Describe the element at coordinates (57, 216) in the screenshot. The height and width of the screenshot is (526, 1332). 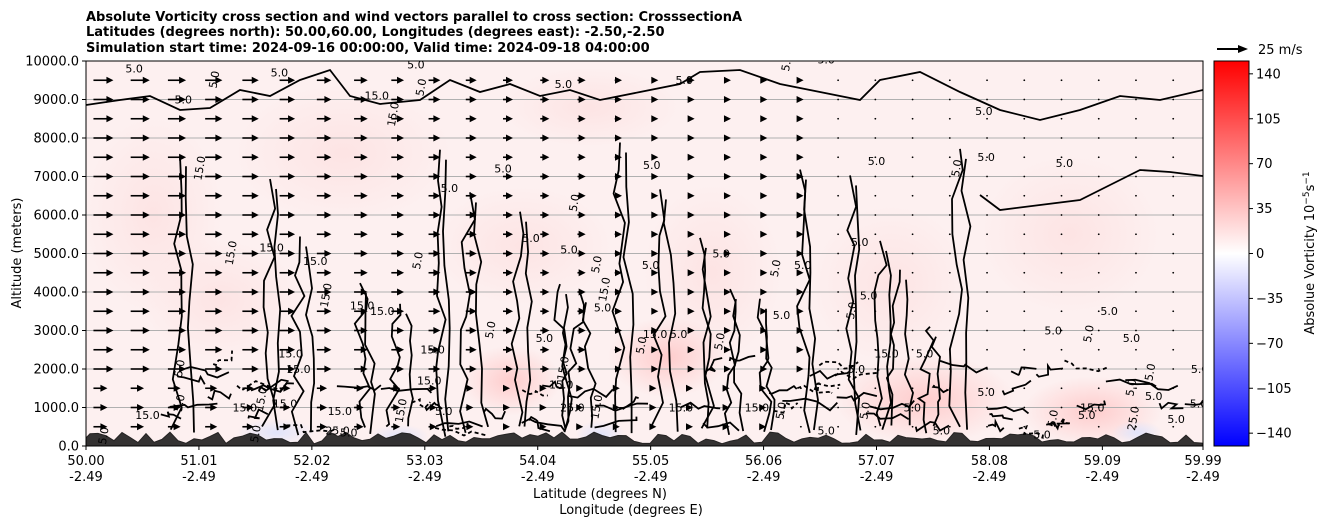
I see `y-tick-label: 6000.0` at that location.